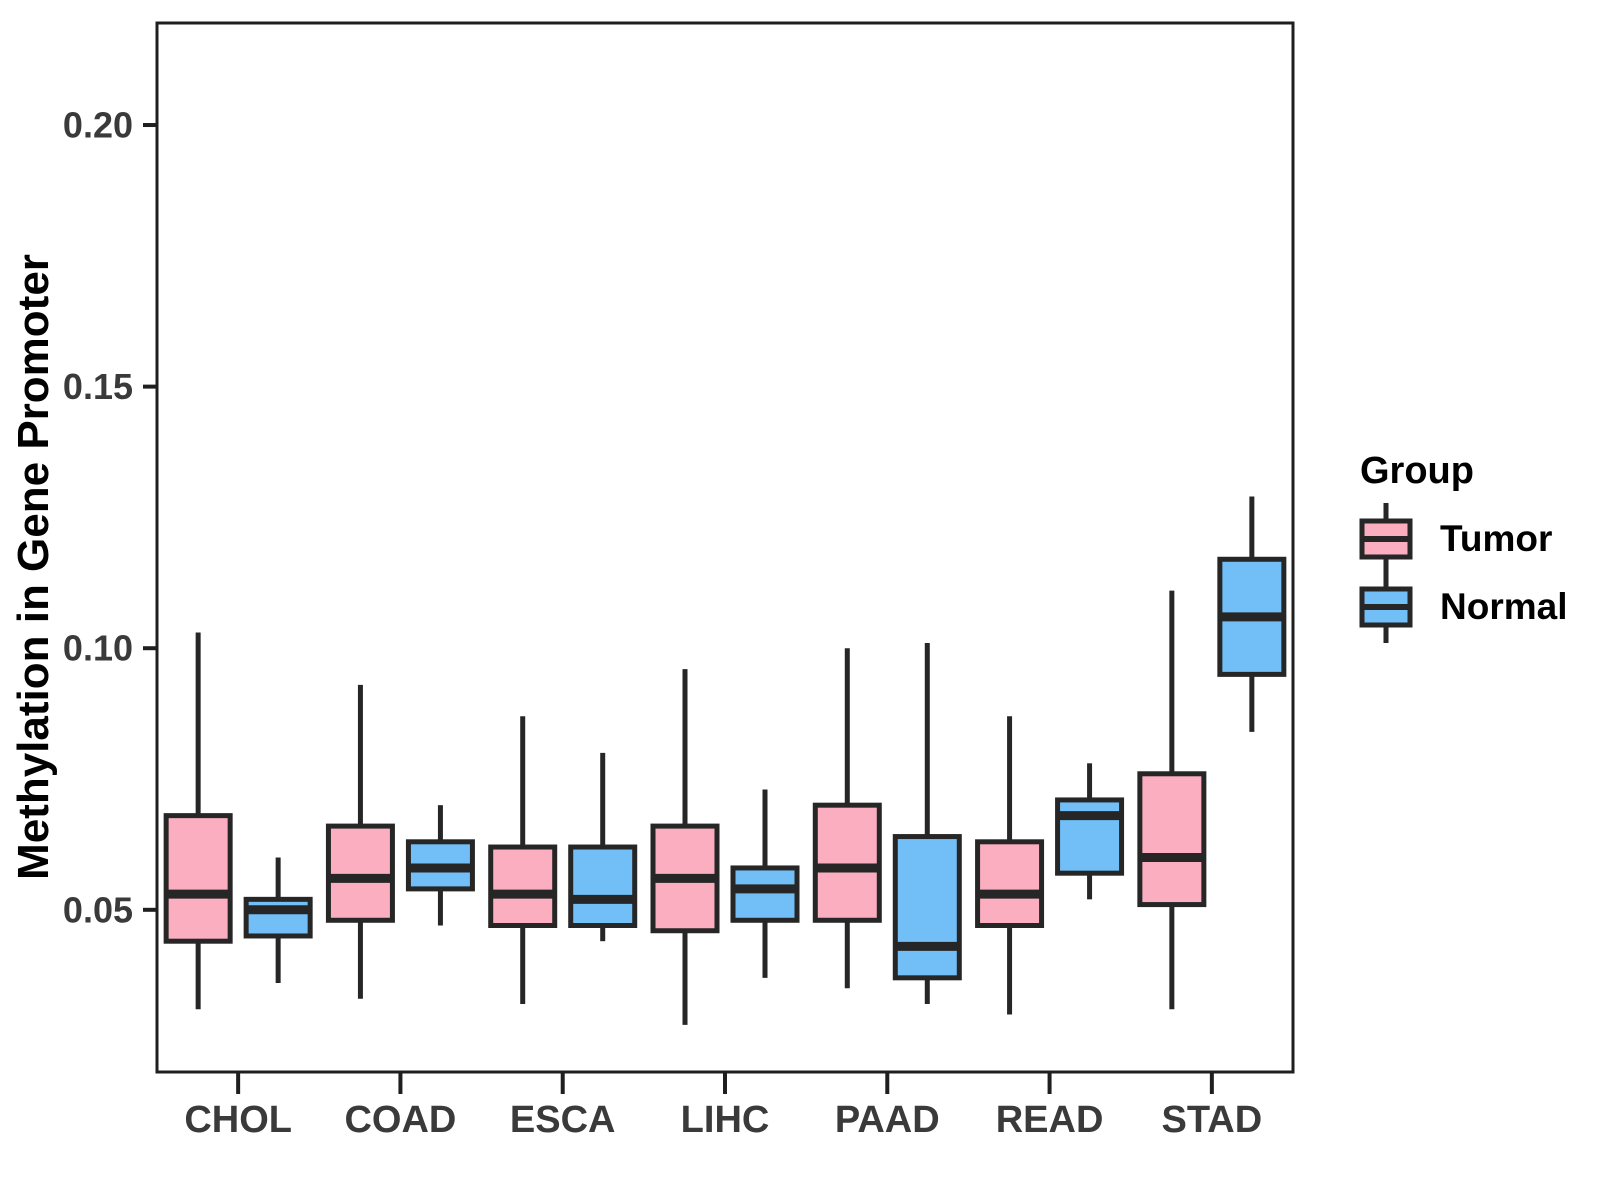 The width and height of the screenshot is (1600, 1200). I want to click on legend-item-normal: Normal, so click(1463, 607).